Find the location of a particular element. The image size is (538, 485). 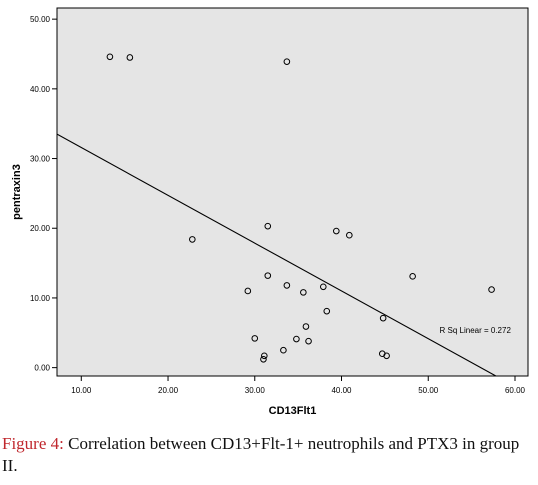

x-tick-label: 10.00 is located at coordinates (81, 390).